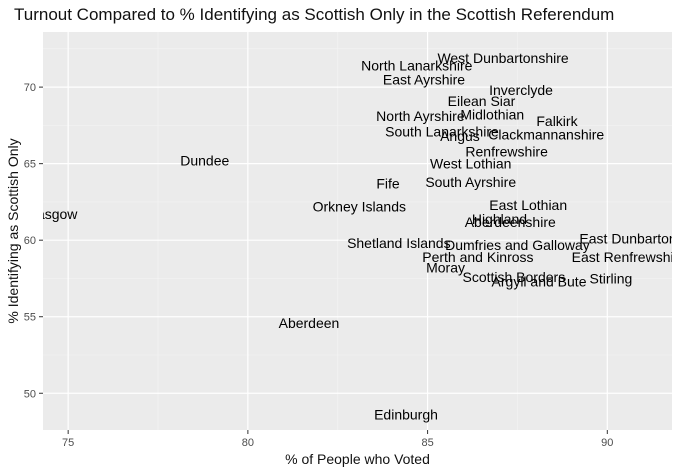 The image size is (679, 473). I want to click on point-label: Midlothian, so click(492, 115).